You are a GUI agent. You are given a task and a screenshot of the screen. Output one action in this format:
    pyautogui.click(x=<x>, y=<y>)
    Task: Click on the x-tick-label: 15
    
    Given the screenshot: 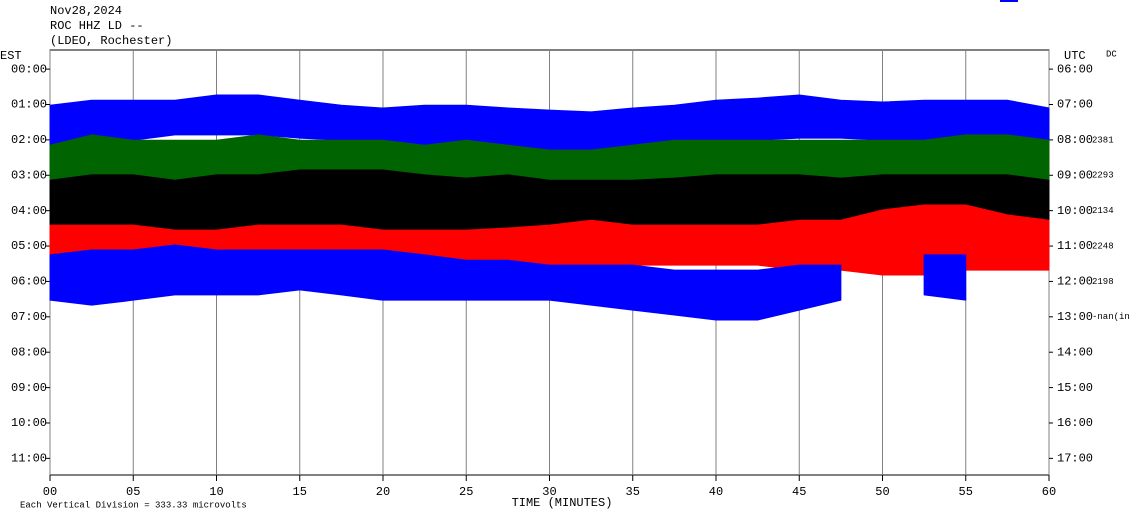 What is the action you would take?
    pyautogui.click(x=300, y=492)
    